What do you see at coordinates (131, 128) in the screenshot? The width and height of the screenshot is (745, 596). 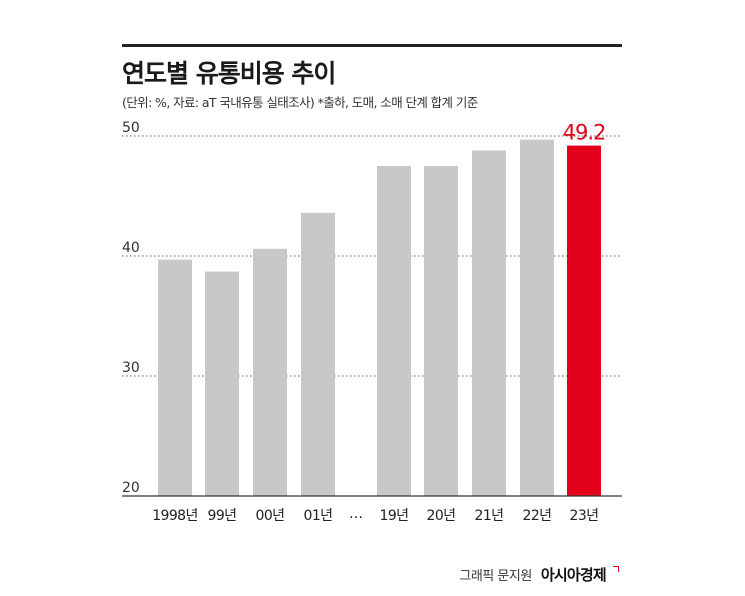 I see `y-tick-label-50: 50` at bounding box center [131, 128].